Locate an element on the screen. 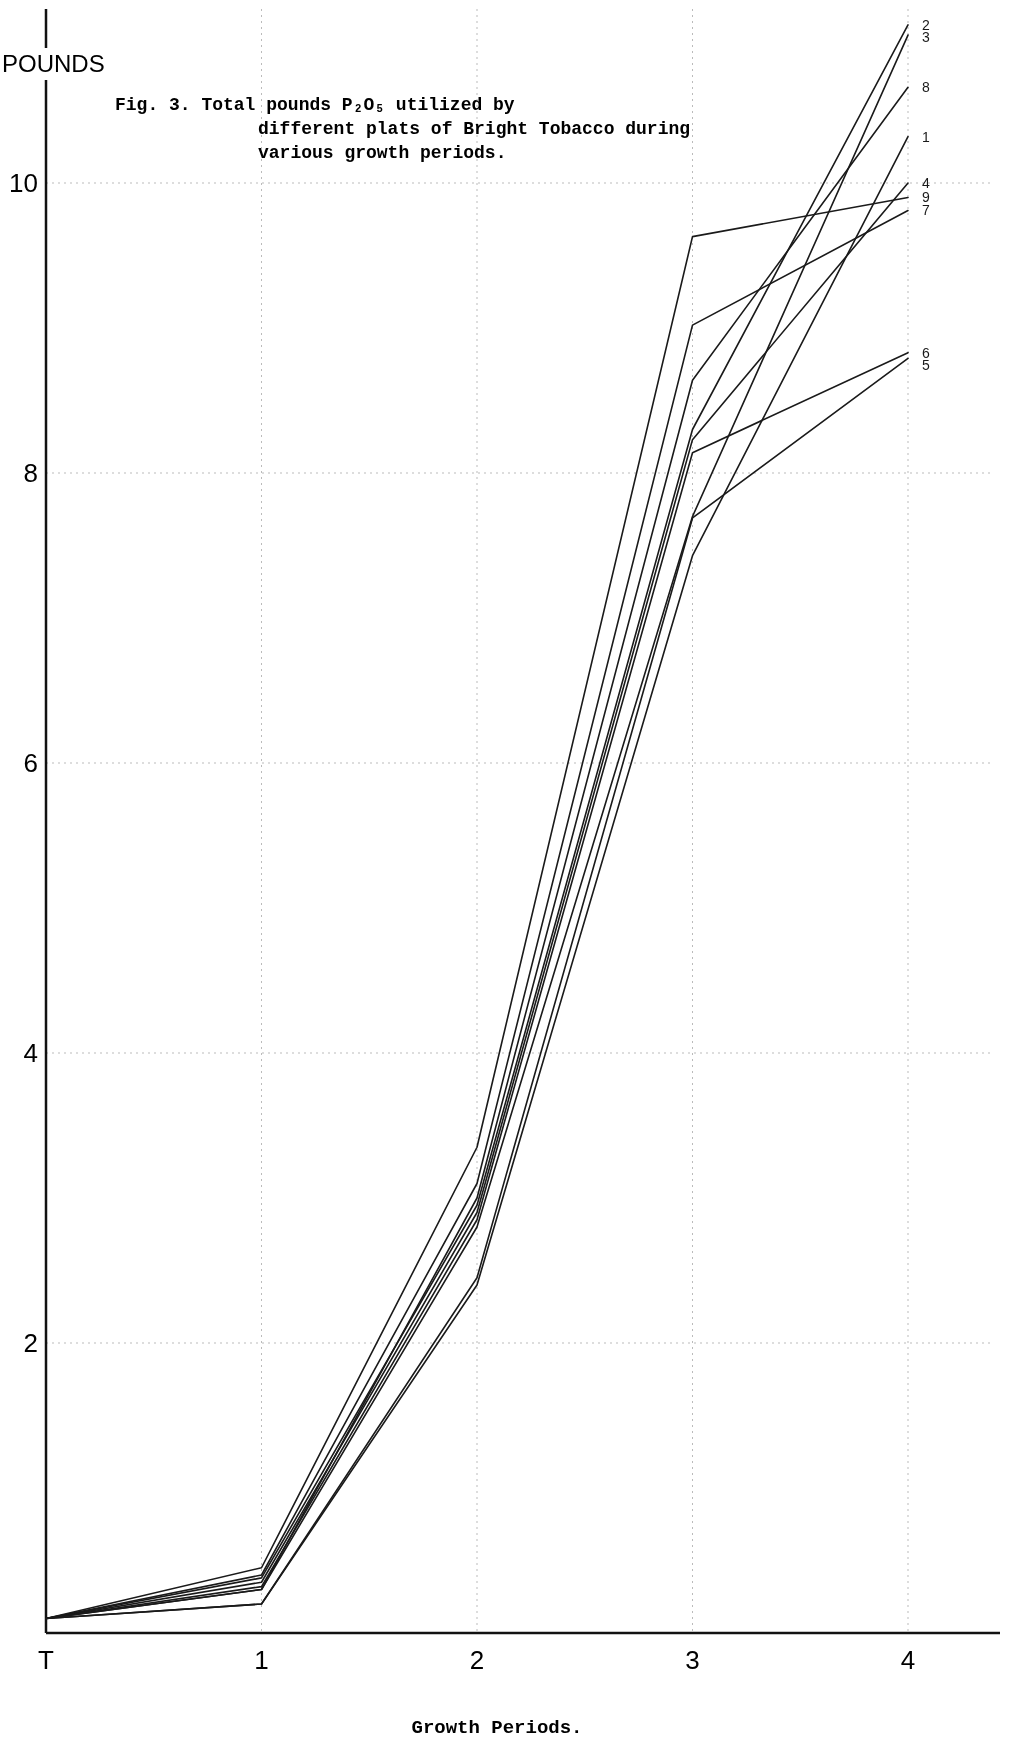 This screenshot has width=1009, height=1754. y-tick-label: 4 is located at coordinates (30, 1053).